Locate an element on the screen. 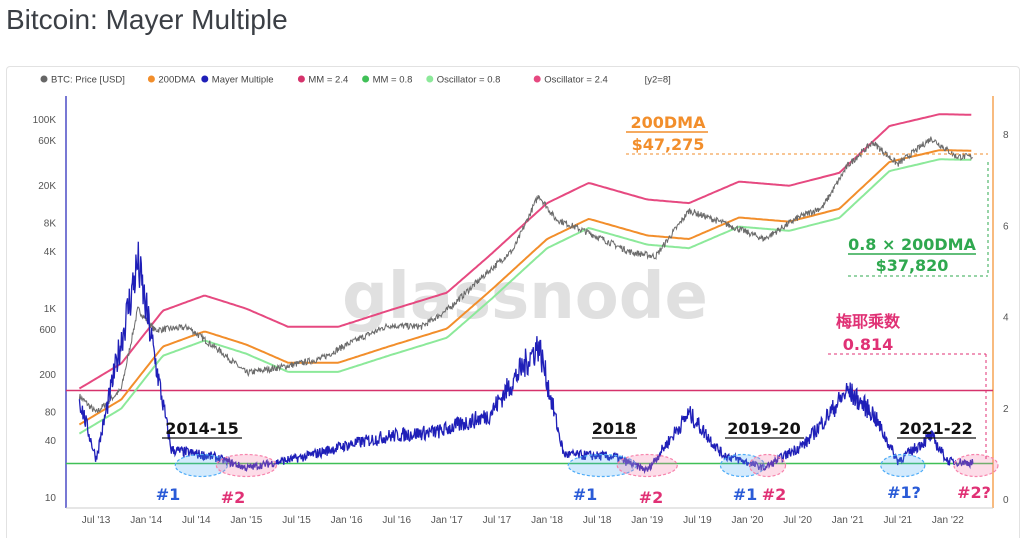 The image size is (1024, 538). legend-item-6: Oscillator = 2.4 is located at coordinates (570, 80).